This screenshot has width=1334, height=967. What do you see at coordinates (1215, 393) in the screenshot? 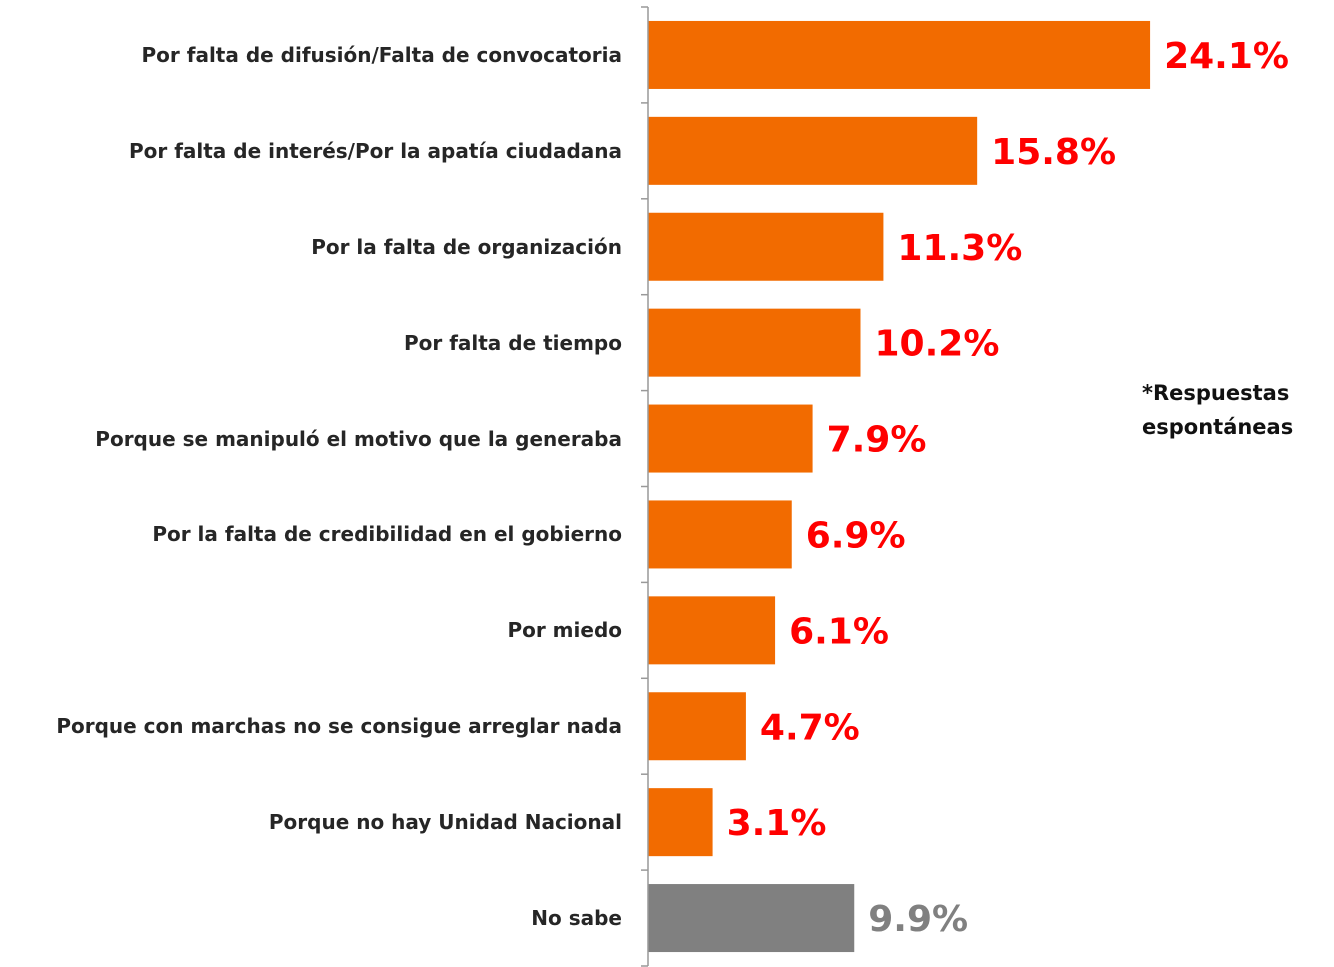
I see `annotation-line: *Respuestas` at bounding box center [1215, 393].